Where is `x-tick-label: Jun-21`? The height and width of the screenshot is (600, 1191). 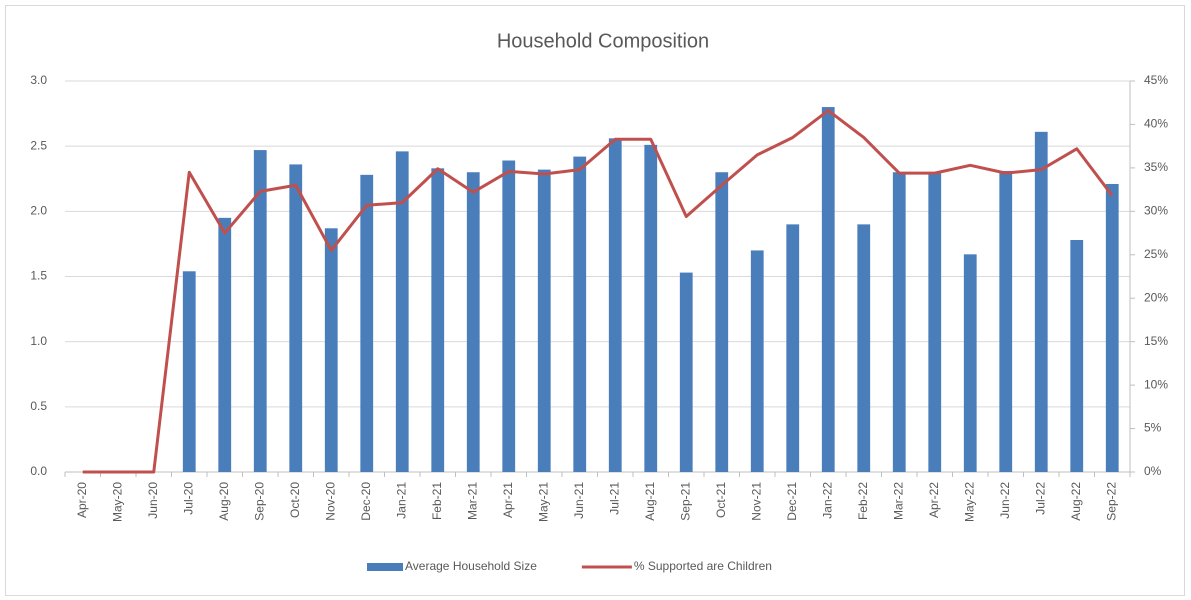 x-tick-label: Jun-21 is located at coordinates (579, 500).